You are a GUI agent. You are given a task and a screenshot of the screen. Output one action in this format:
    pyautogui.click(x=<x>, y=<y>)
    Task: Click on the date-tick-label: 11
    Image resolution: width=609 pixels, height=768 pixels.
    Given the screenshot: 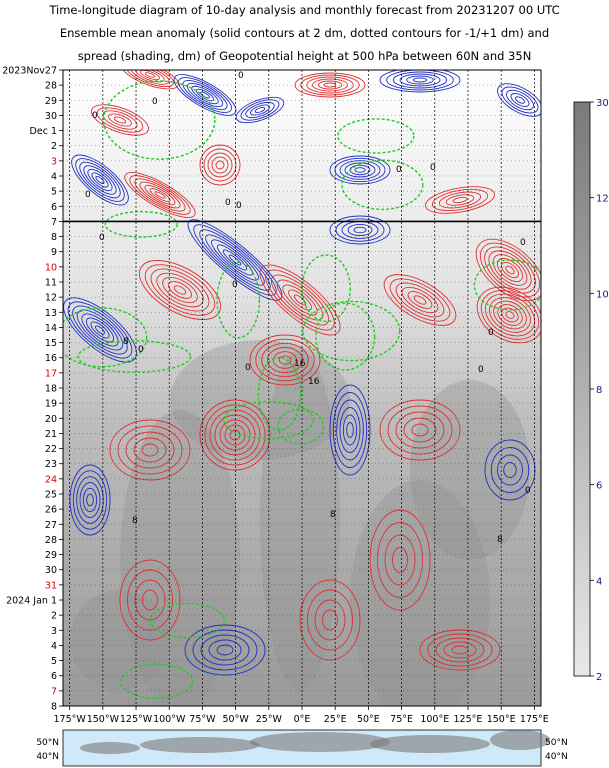 What is the action you would take?
    pyautogui.click(x=51, y=283)
    